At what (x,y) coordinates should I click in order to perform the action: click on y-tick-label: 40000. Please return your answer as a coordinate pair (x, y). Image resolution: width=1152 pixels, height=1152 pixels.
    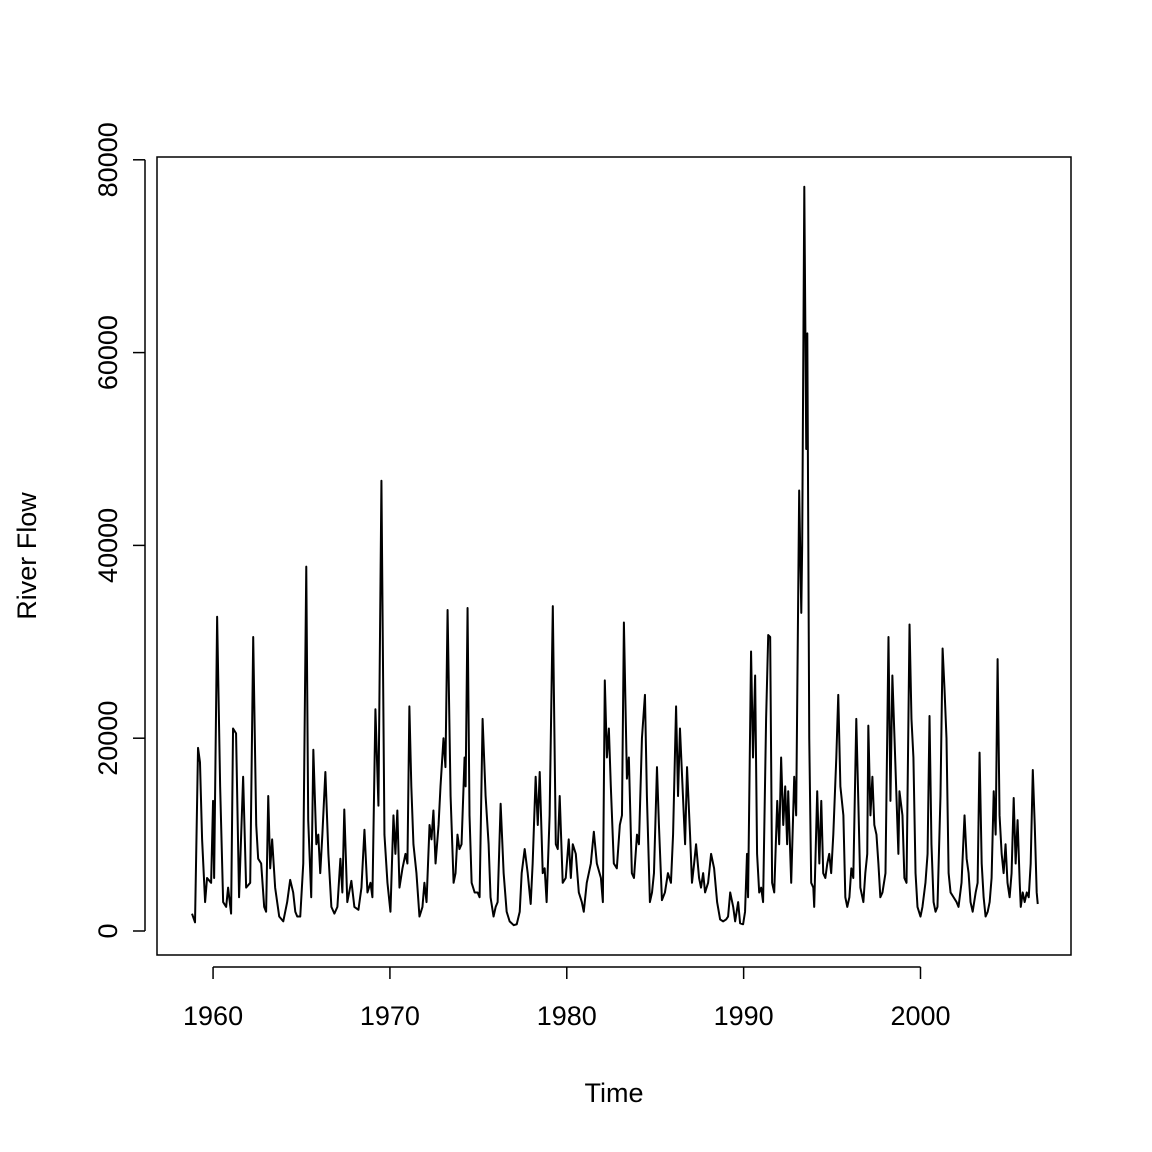
    Looking at the image, I should click on (108, 545).